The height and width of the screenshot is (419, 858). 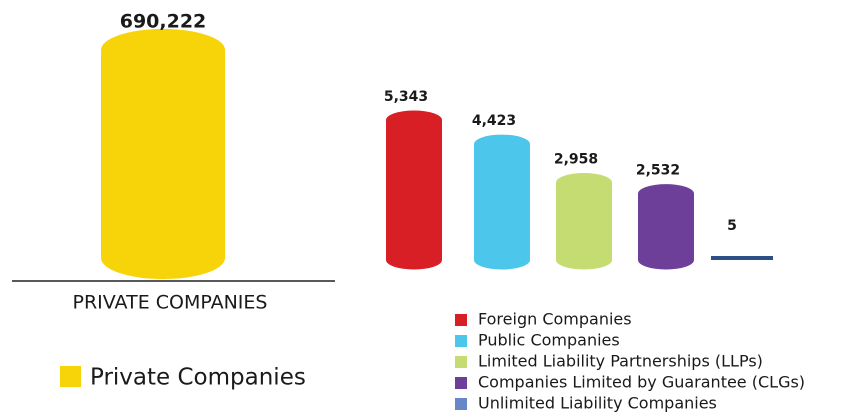 What do you see at coordinates (163, 22) in the screenshot?
I see `value-label: 690,222` at bounding box center [163, 22].